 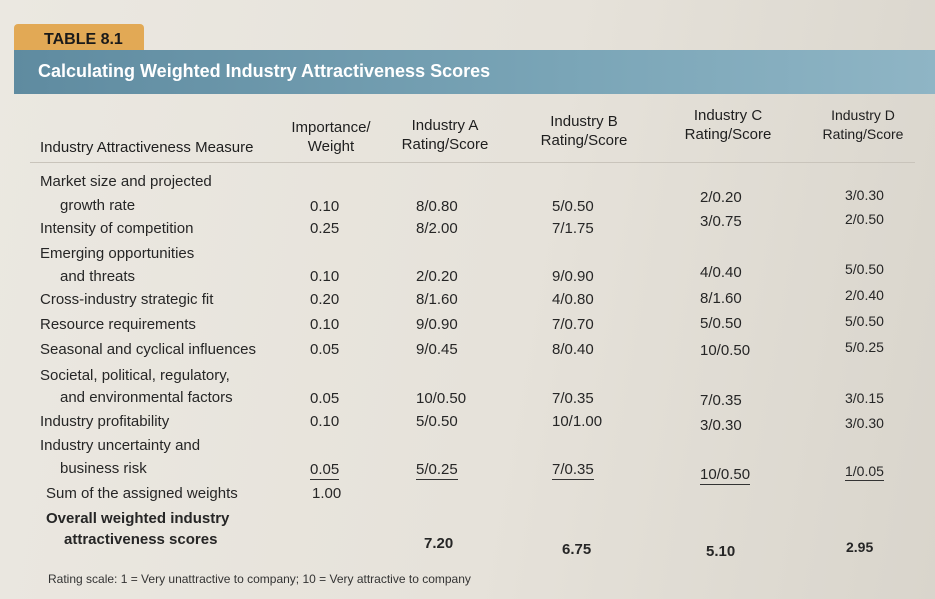 What do you see at coordinates (573, 324) in the screenshot?
I see `industry-b-cell: 7/0.70` at bounding box center [573, 324].